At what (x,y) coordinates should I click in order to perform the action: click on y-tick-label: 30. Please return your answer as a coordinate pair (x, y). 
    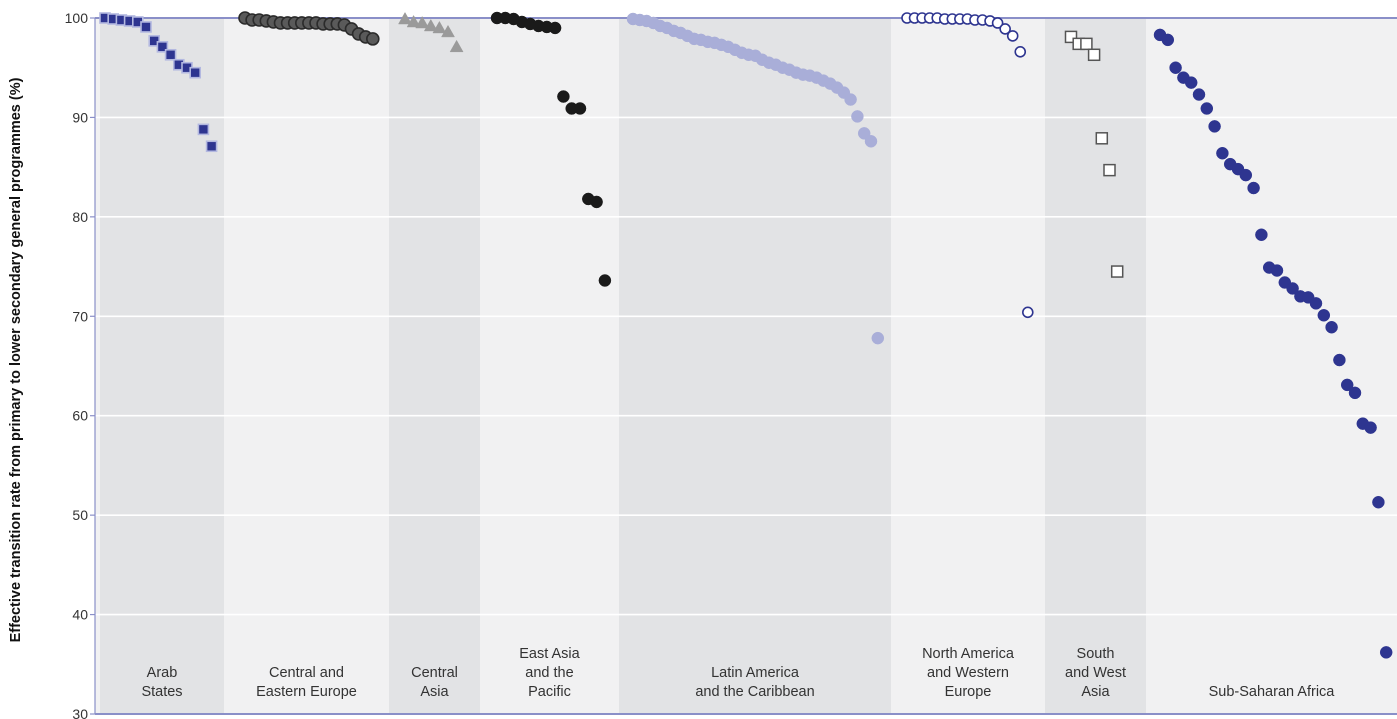
    Looking at the image, I should click on (80, 712).